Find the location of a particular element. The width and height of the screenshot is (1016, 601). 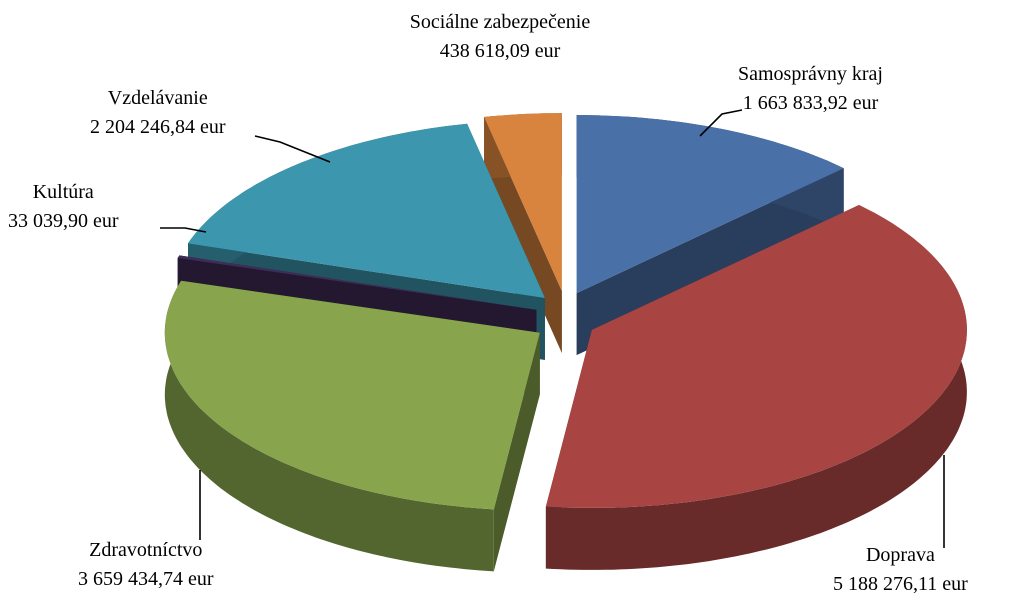

slice-label: Doprava 5 188 276,11 eur is located at coordinates (900, 570).